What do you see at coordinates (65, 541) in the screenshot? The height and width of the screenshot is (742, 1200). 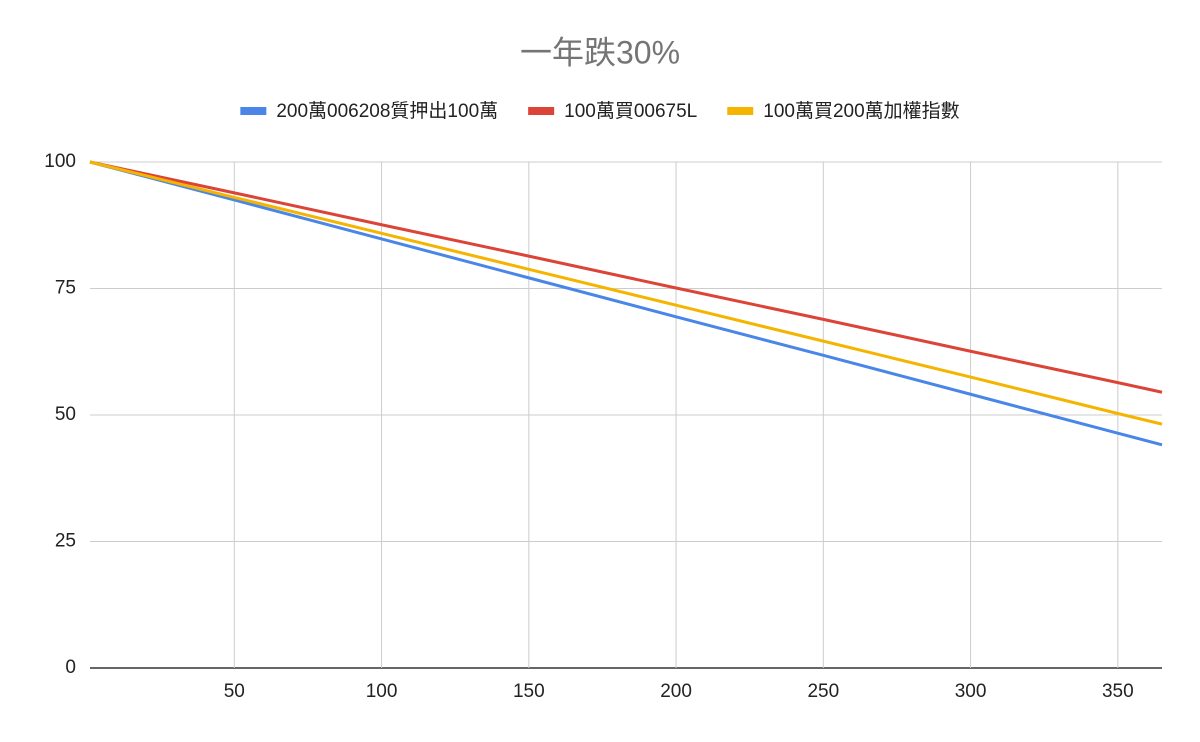 I see `y-tick-label: 25` at bounding box center [65, 541].